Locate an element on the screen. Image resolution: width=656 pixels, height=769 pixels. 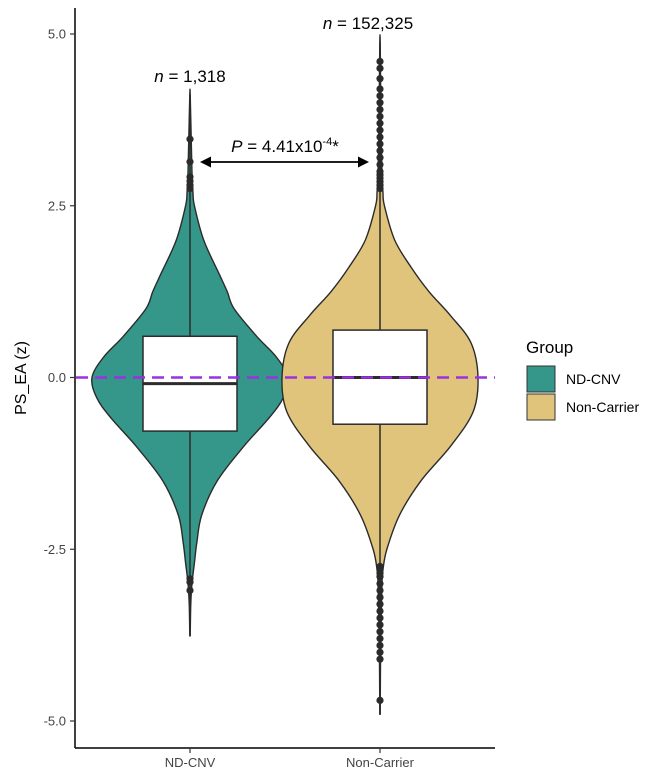
n-annotation-non-carrier: n = 152,325 is located at coordinates (368, 23).